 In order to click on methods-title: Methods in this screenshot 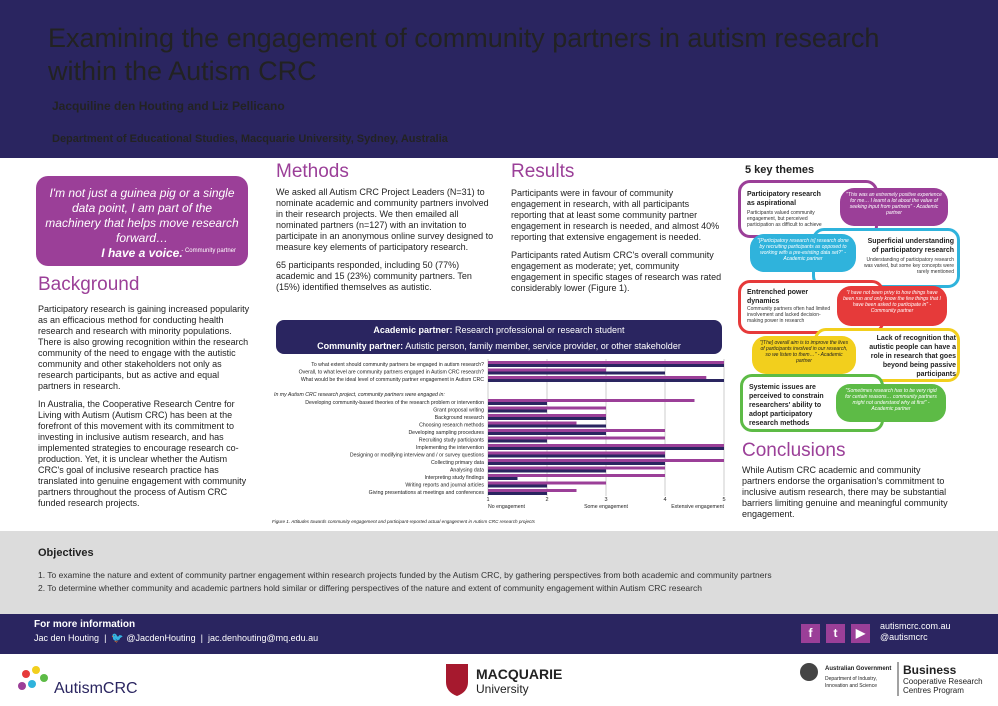, I will do `click(312, 171)`.